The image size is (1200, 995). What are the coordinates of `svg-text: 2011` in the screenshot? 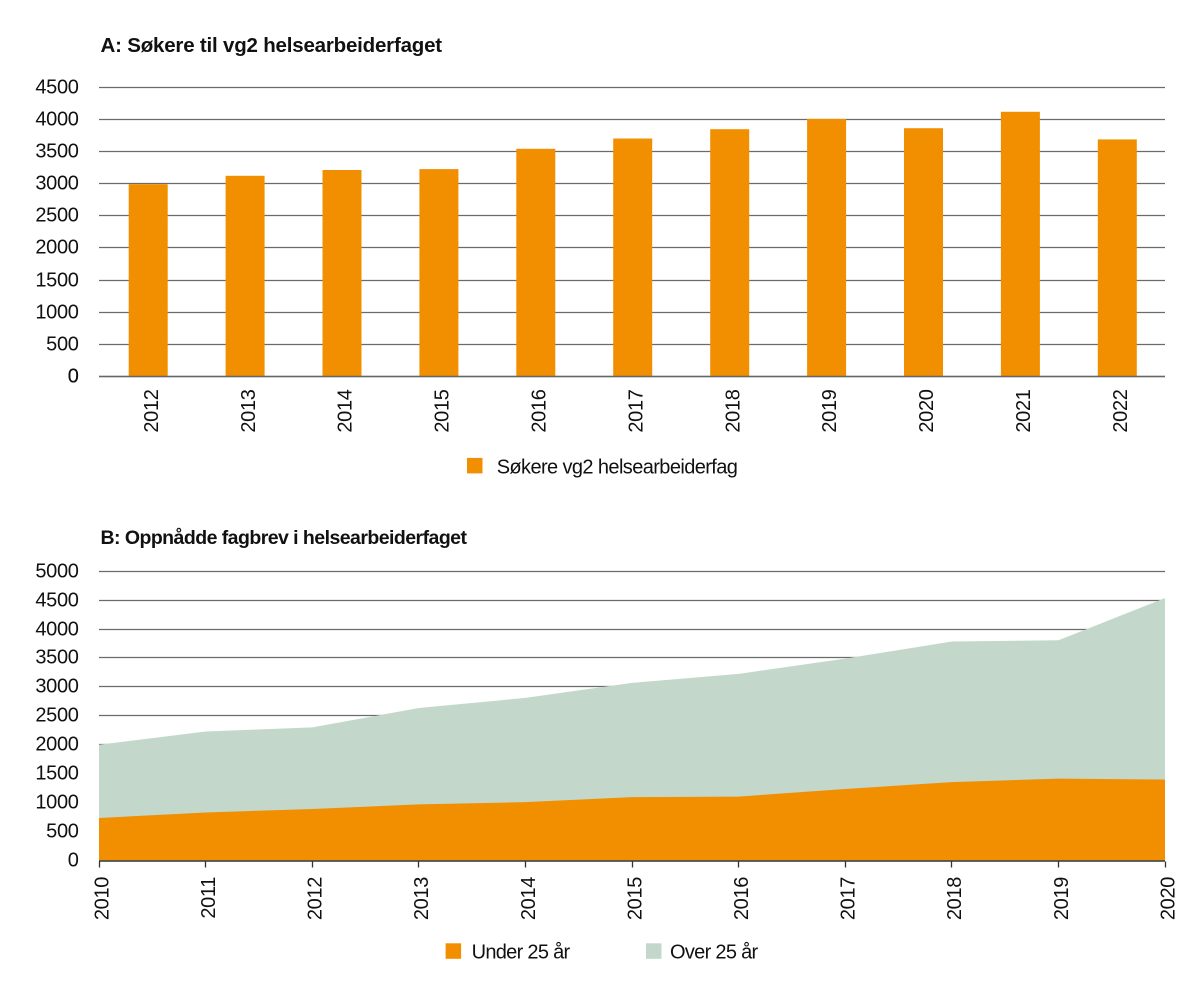 It's located at (209, 898).